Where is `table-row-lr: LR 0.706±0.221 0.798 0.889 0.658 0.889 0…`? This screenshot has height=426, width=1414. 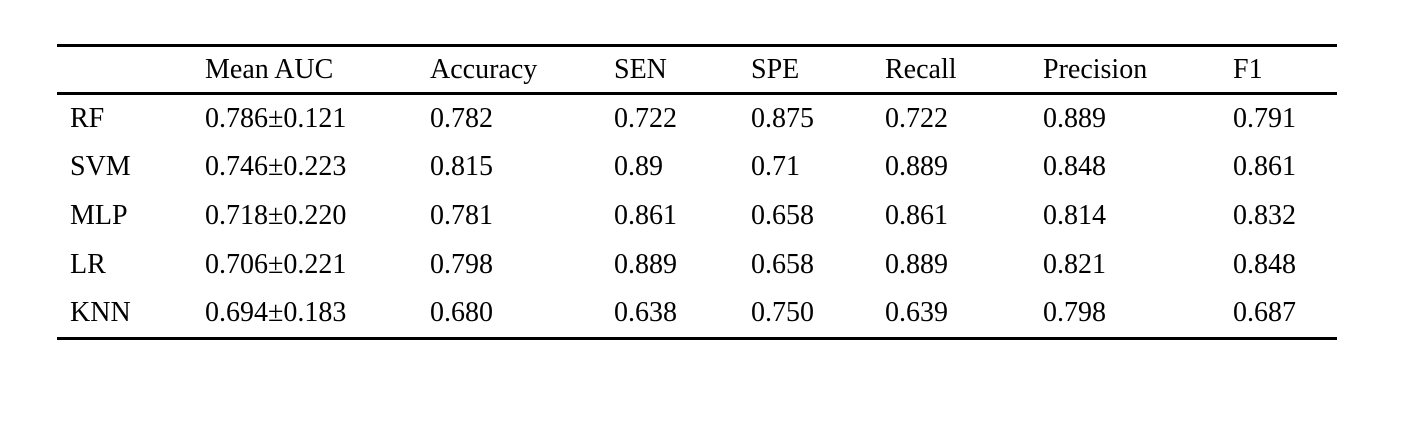 table-row-lr: LR 0.706±0.221 0.798 0.889 0.658 0.889 0… is located at coordinates (697, 265).